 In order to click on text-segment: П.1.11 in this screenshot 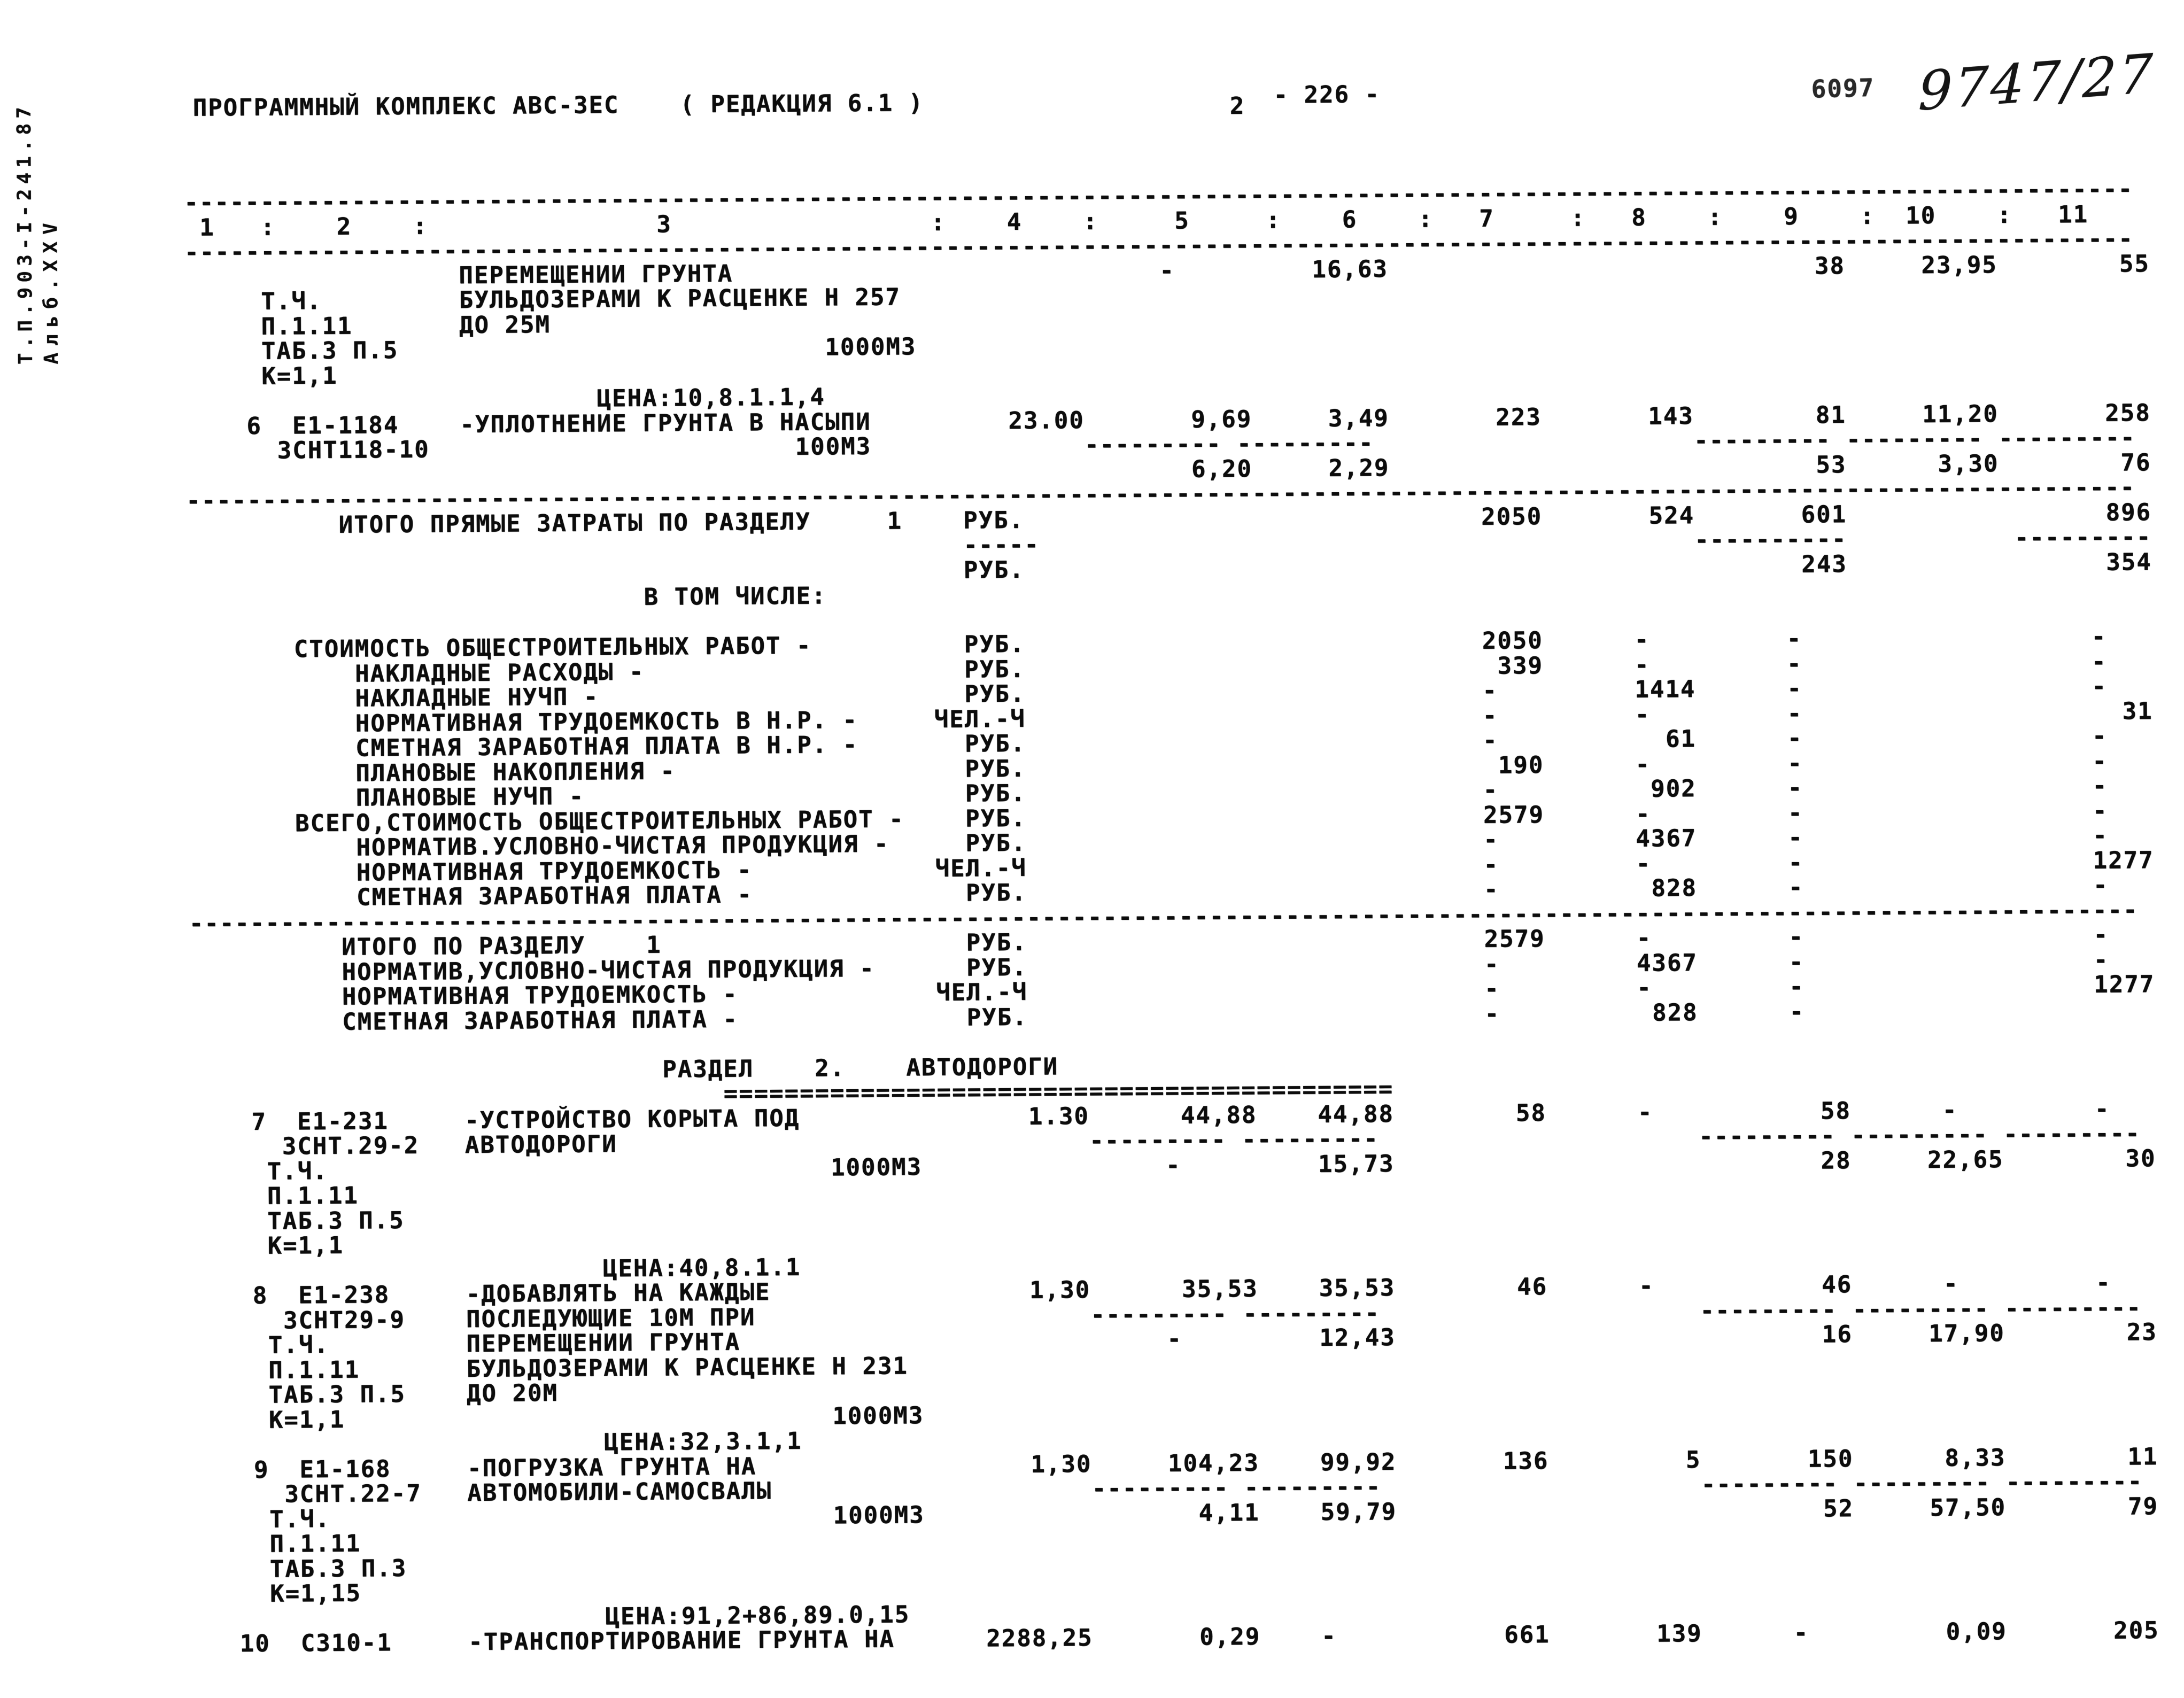, I will do `click(313, 1196)`.